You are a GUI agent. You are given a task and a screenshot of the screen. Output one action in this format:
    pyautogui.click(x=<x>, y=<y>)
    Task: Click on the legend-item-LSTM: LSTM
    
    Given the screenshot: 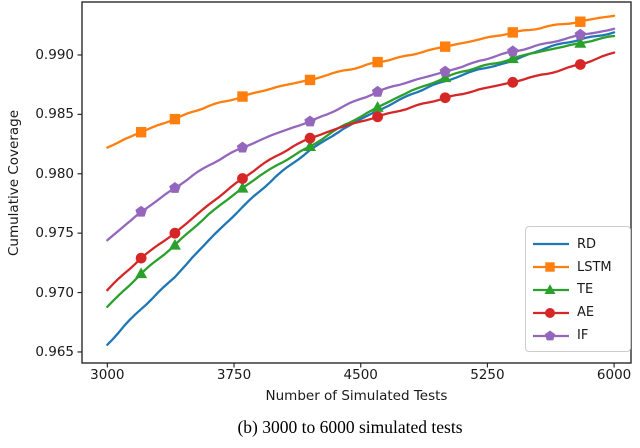 What is the action you would take?
    pyautogui.click(x=581, y=267)
    